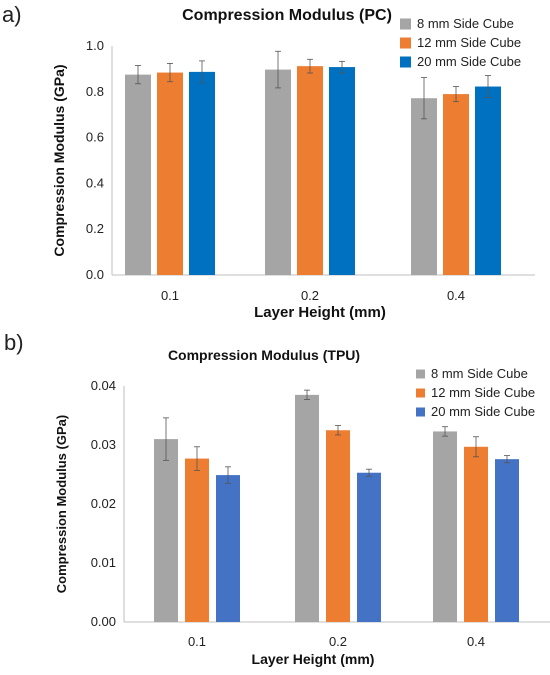 This screenshot has width=550, height=675. Describe the element at coordinates (14, 342) in the screenshot. I see `panel-label: b)` at that location.